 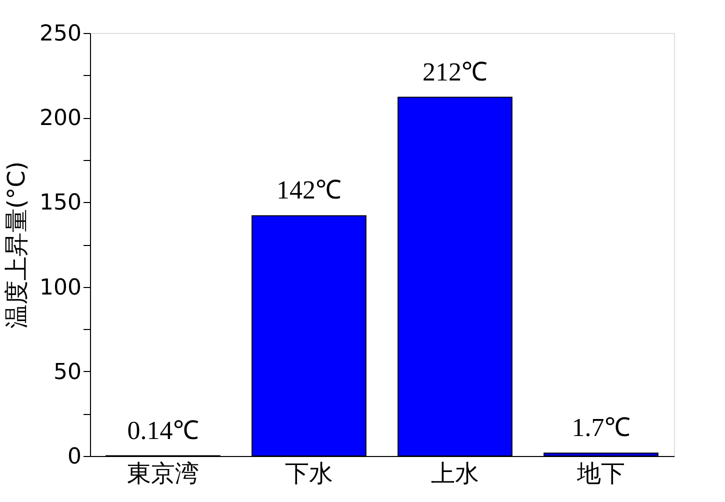 I want to click on x-tick-label: 上水, so click(x=455, y=474).